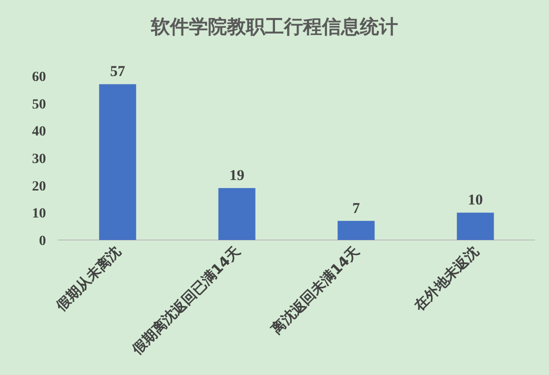 This screenshot has width=549, height=375. Describe the element at coordinates (274, 27) in the screenshot. I see `chart-title: 软件学院教职工行程信息统计` at that location.